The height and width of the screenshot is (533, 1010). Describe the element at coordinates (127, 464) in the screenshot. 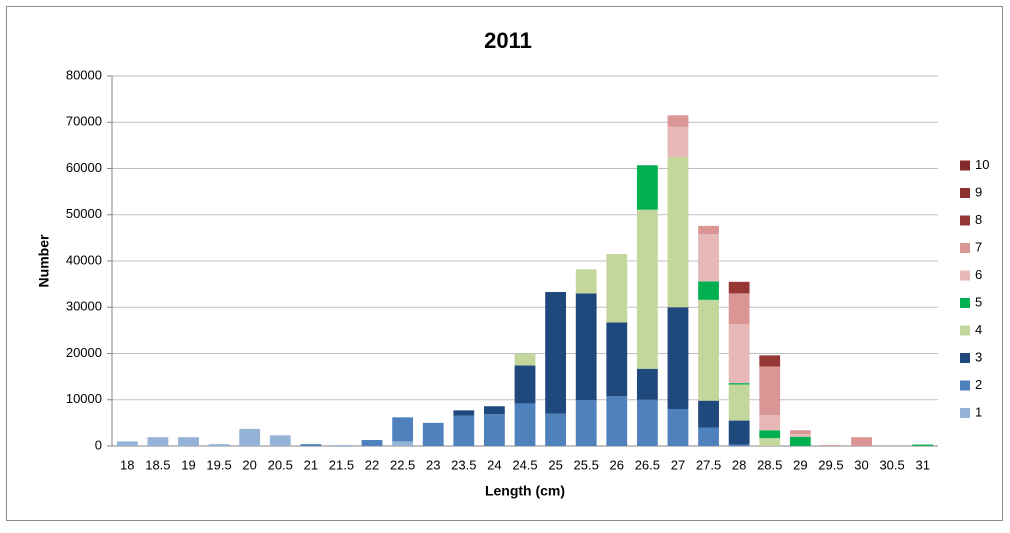

I see `x-tick-label: 18` at that location.